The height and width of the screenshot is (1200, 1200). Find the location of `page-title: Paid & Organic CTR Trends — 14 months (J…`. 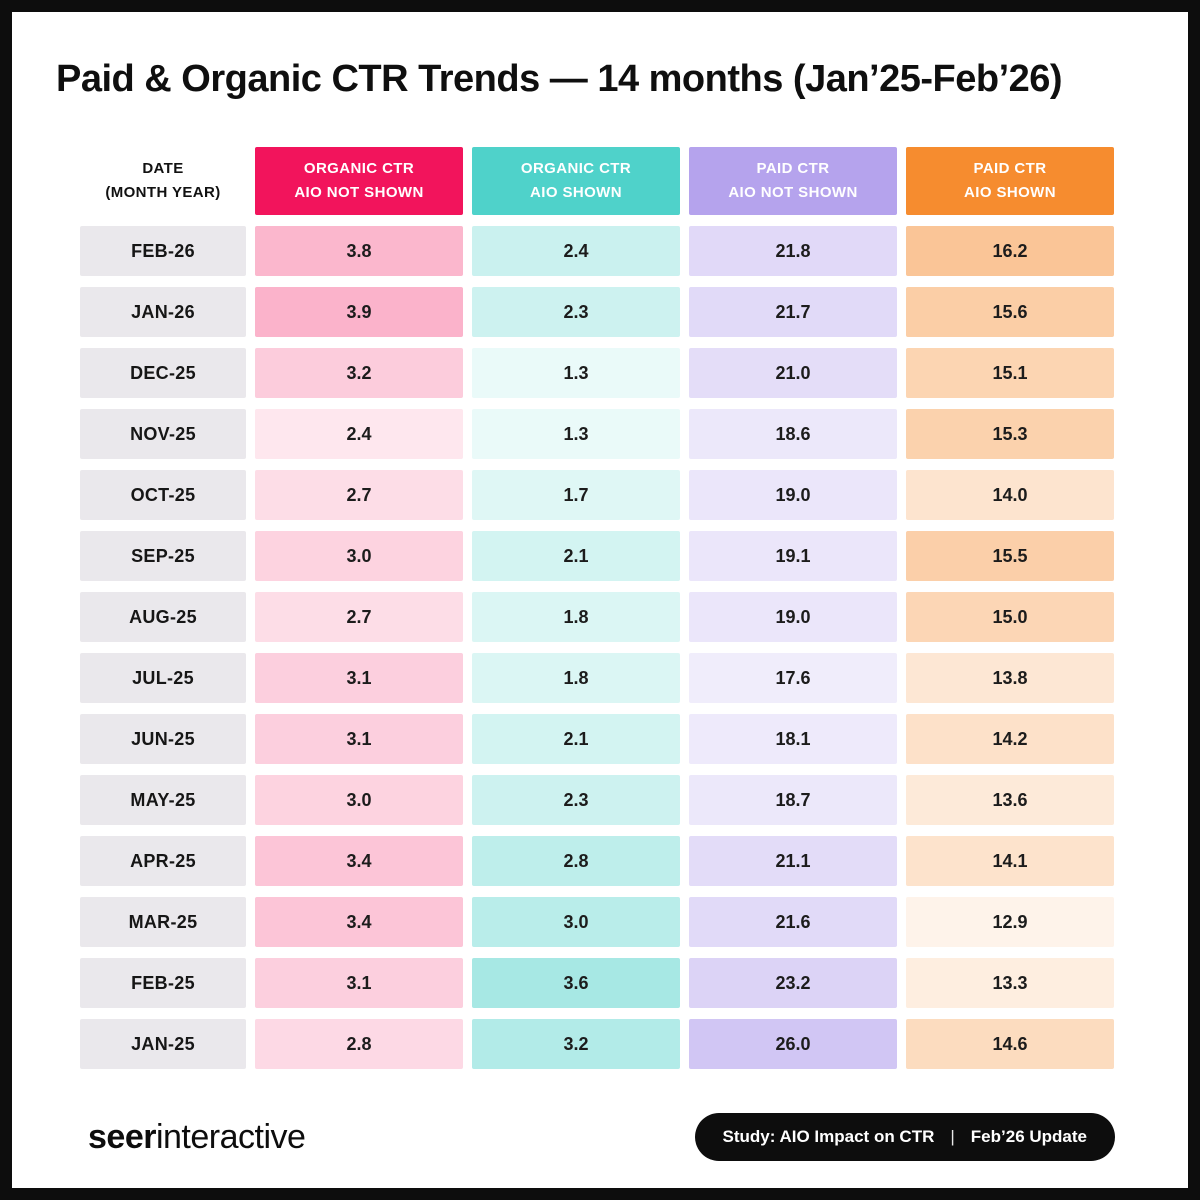

page-title: Paid & Organic CTR Trends — 14 months (J… is located at coordinates (559, 79).